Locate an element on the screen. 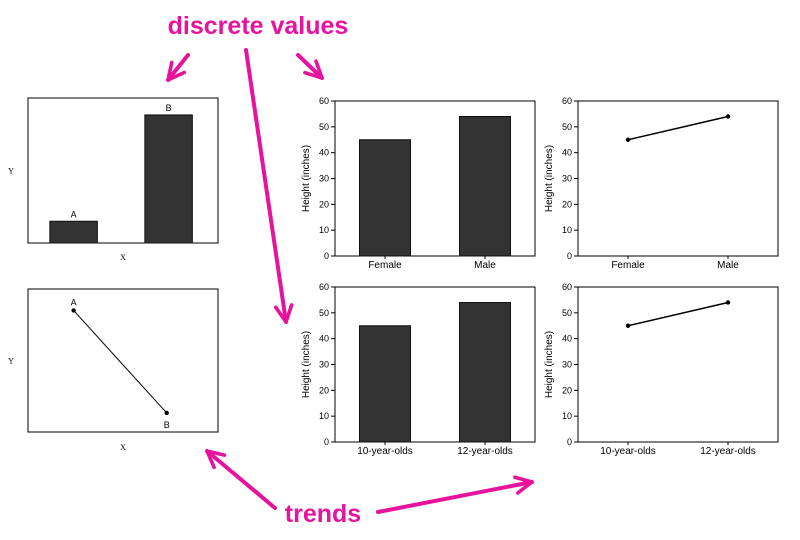 This screenshot has height=540, width=800. arrow-to-schematic-line is located at coordinates (241, 479).